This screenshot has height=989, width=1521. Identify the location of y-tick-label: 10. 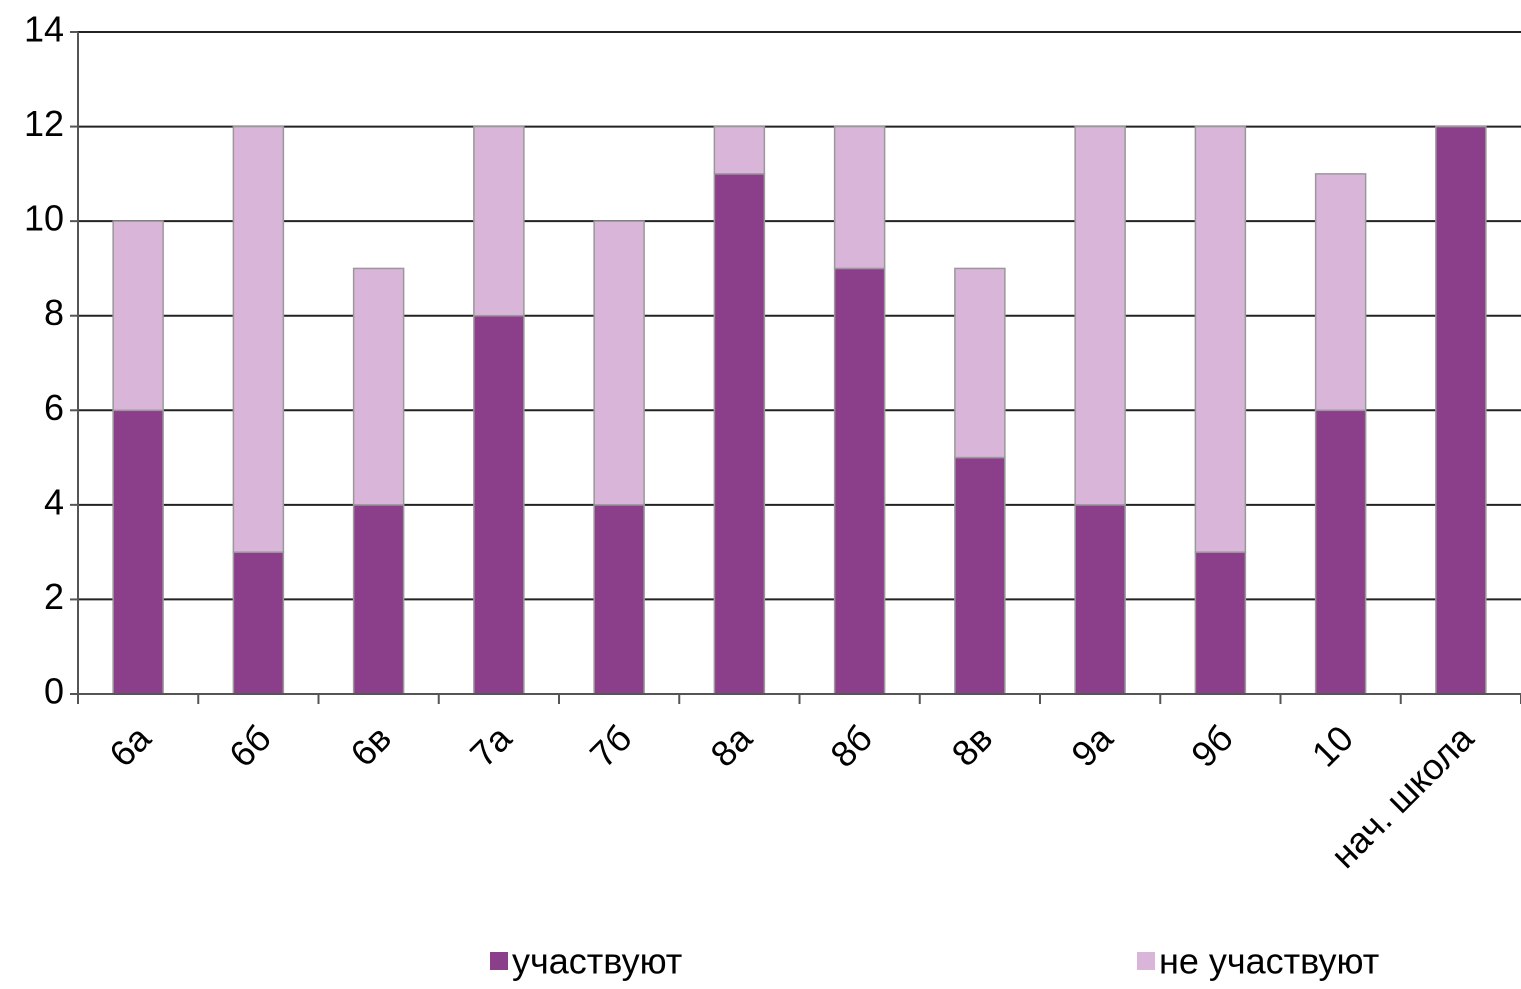
(44, 218).